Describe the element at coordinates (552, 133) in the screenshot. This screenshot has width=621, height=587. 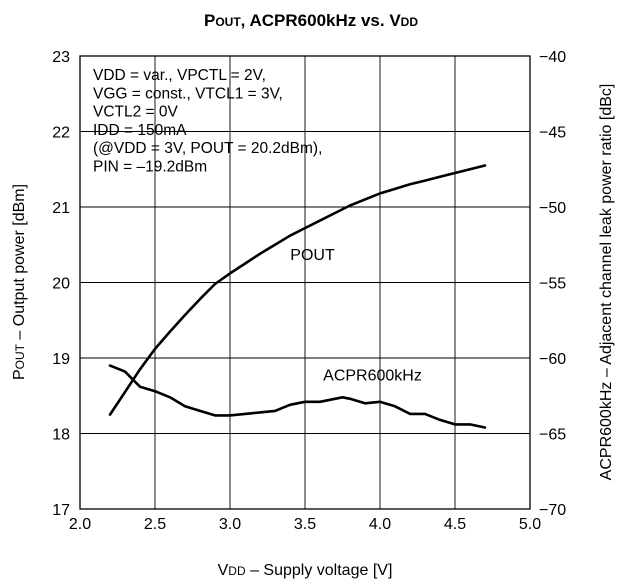
I see `y-right-tick-label: −45` at that location.